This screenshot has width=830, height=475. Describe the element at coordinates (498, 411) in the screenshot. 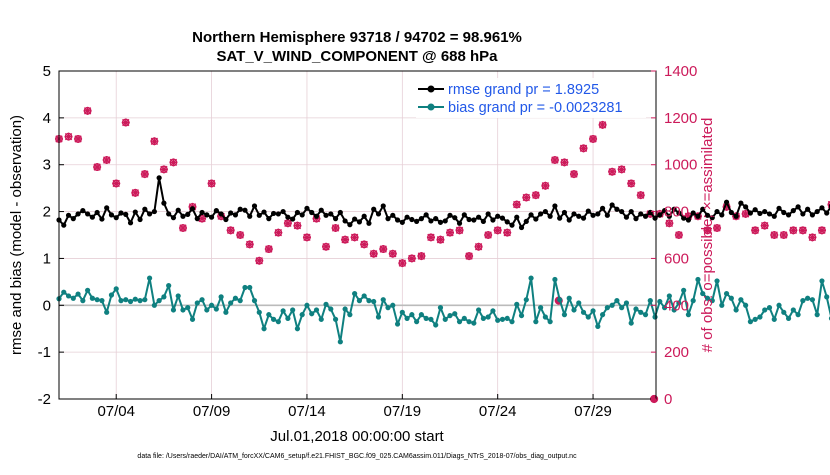

I see `x-tick-label: 07/24` at that location.